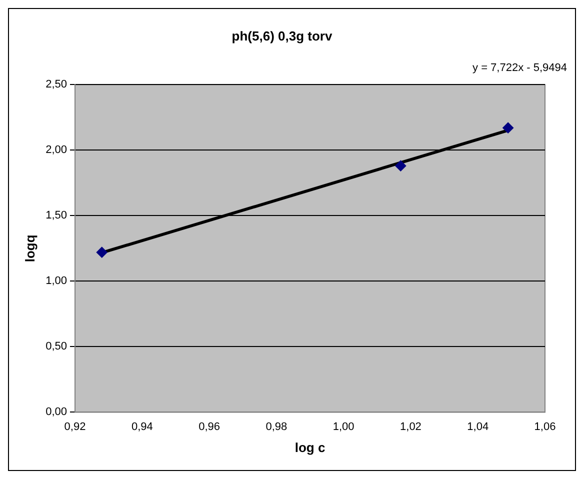 The image size is (584, 479). I want to click on y-tick-label: 0,00, so click(57, 412).